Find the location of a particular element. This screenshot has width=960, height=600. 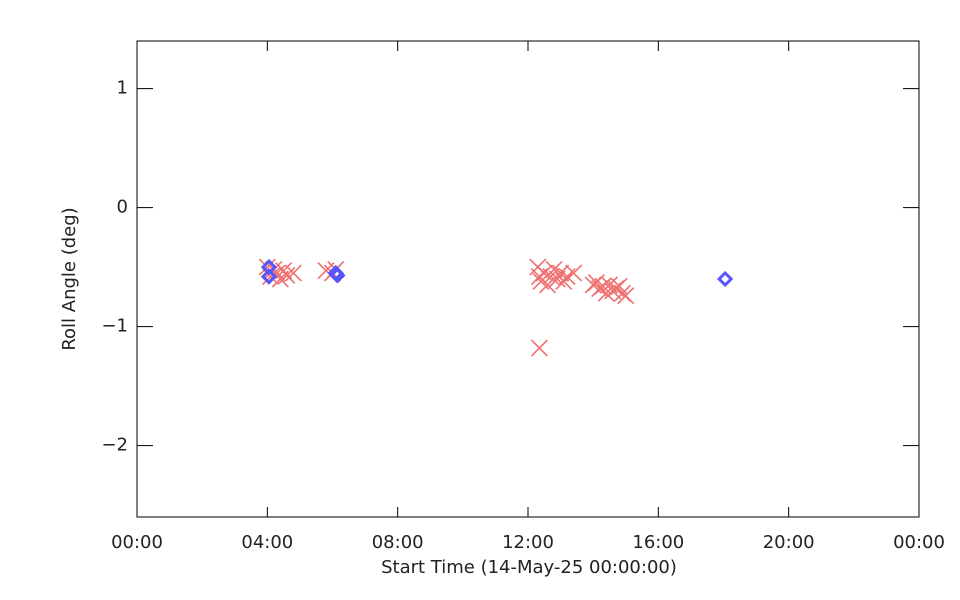

x-axis-label: Start Time (14-May-25 00:00:00) is located at coordinates (529, 567).